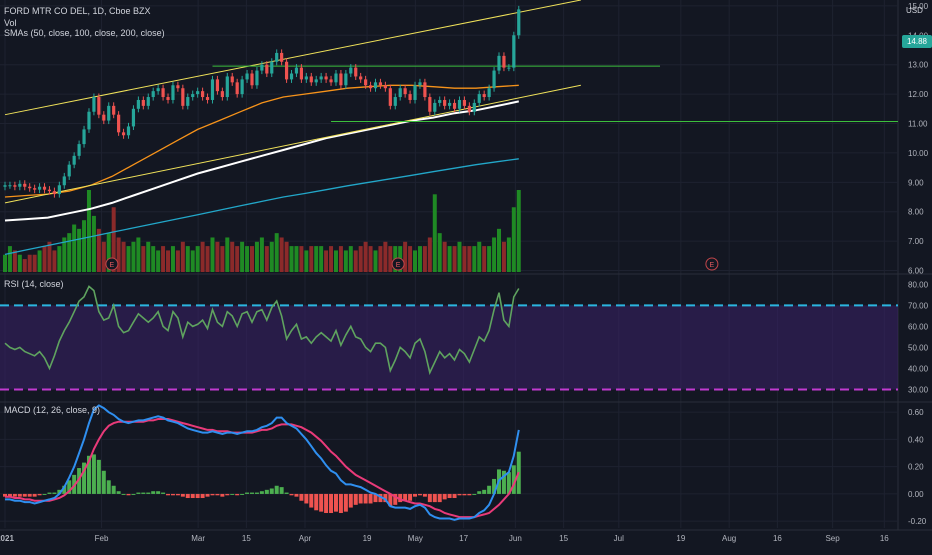  Describe the element at coordinates (398, 264) in the screenshot. I see `earnings-marker: E` at that location.